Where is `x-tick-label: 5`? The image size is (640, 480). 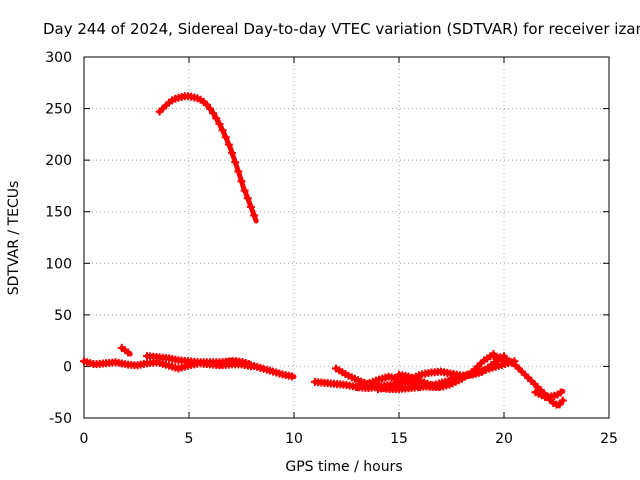 x-tick-label: 5 is located at coordinates (189, 439).